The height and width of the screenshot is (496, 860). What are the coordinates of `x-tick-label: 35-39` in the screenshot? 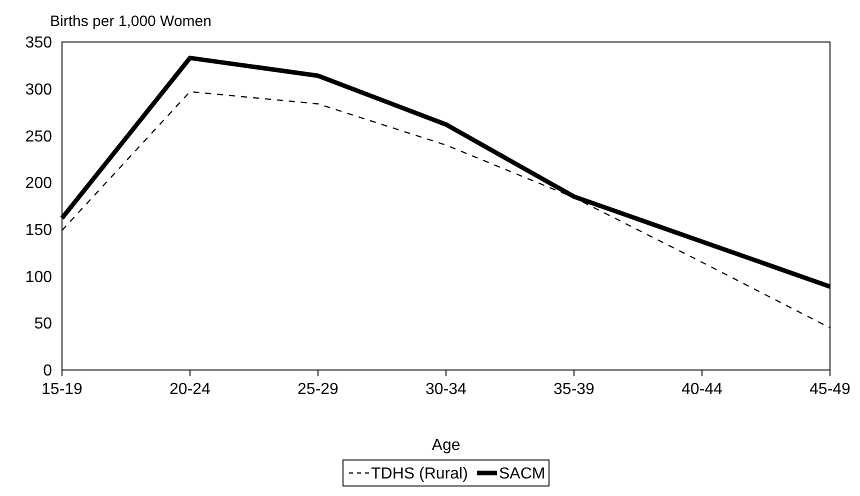 It's located at (574, 389).